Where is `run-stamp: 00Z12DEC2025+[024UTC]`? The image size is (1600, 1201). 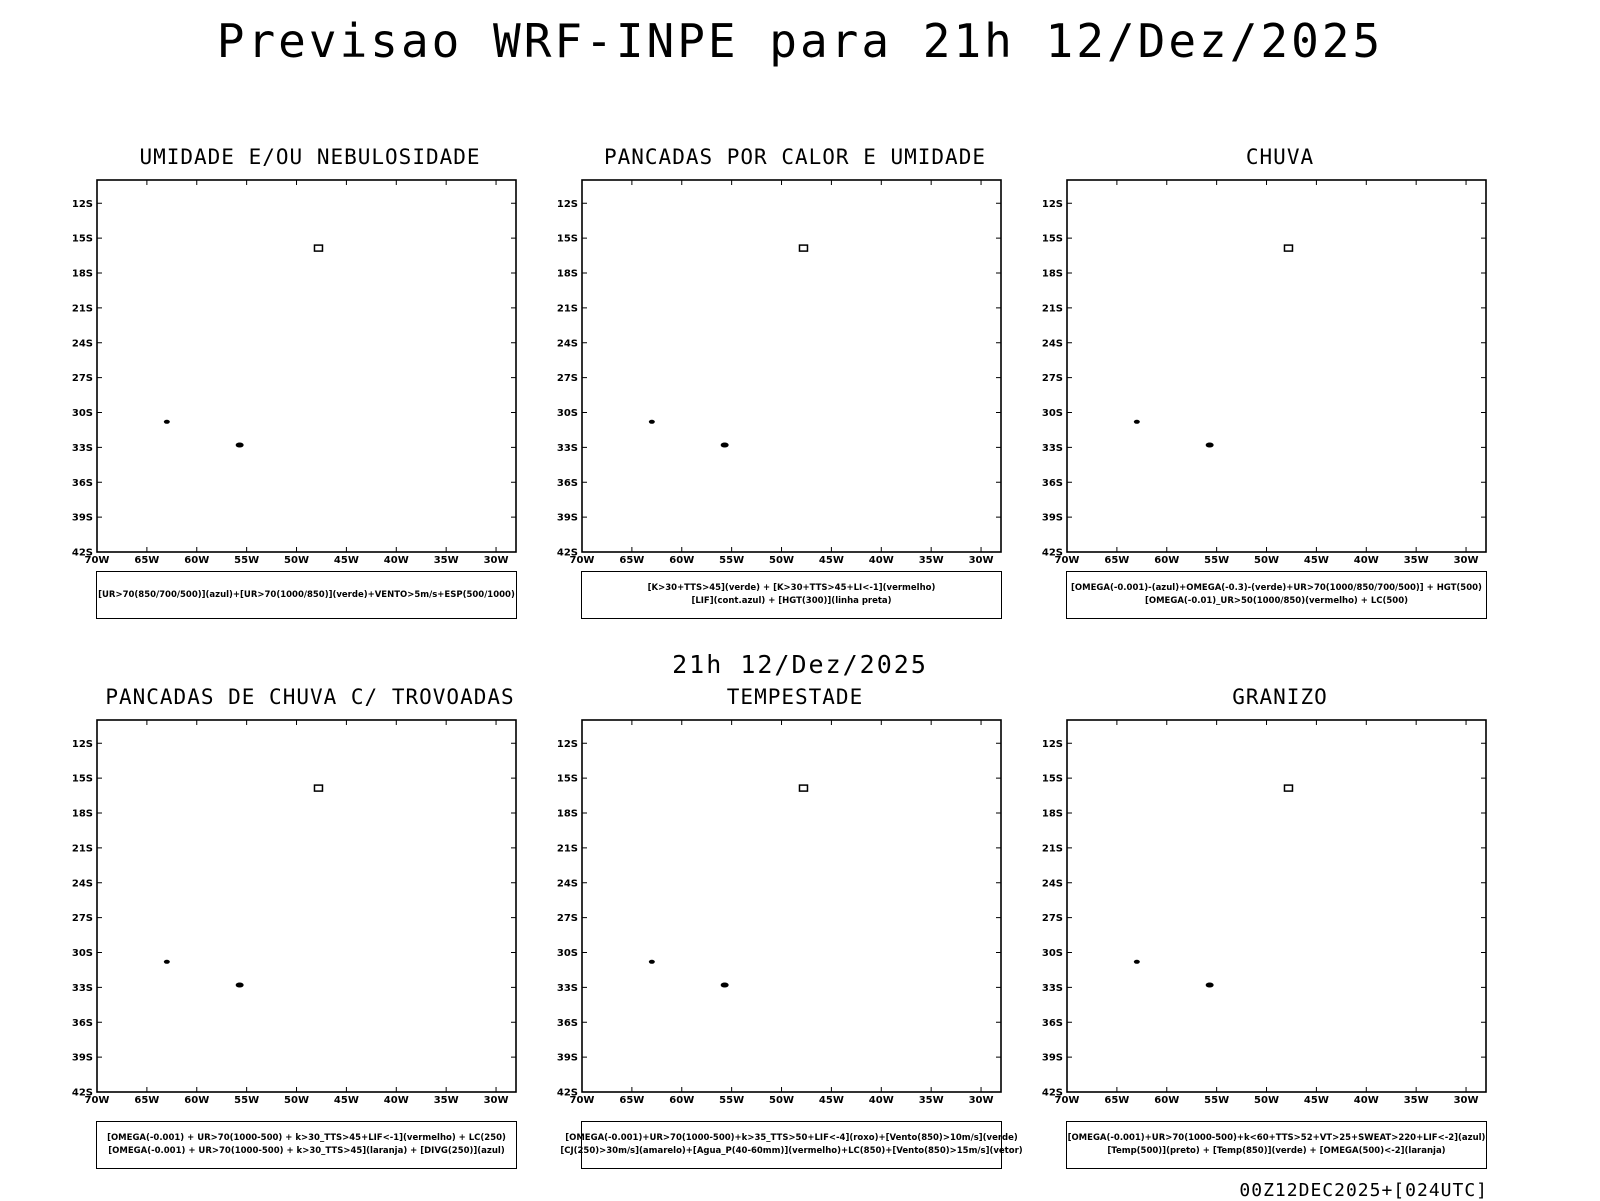 run-stamp: 00Z12DEC2025+[024UTC] is located at coordinates (1363, 1190).